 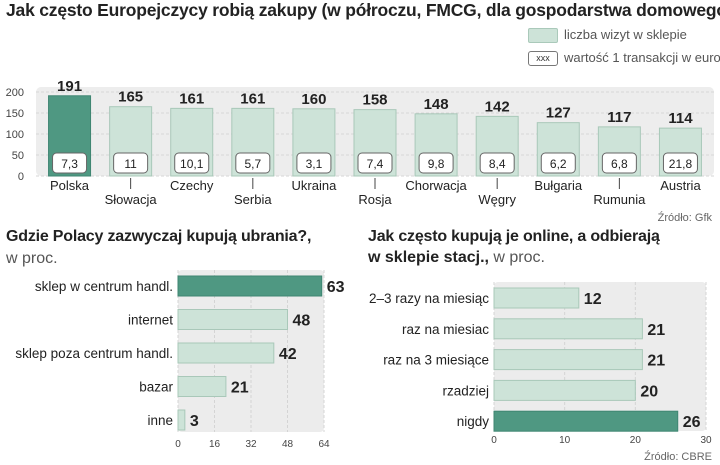 I want to click on bar-value-label: 63, so click(x=336, y=287).